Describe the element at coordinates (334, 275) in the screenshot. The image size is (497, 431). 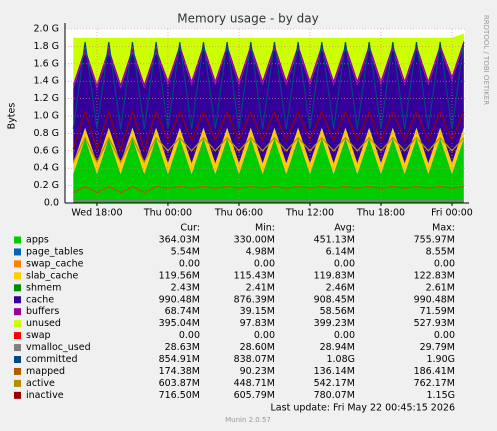
I see `legend-value: 119.83M` at that location.